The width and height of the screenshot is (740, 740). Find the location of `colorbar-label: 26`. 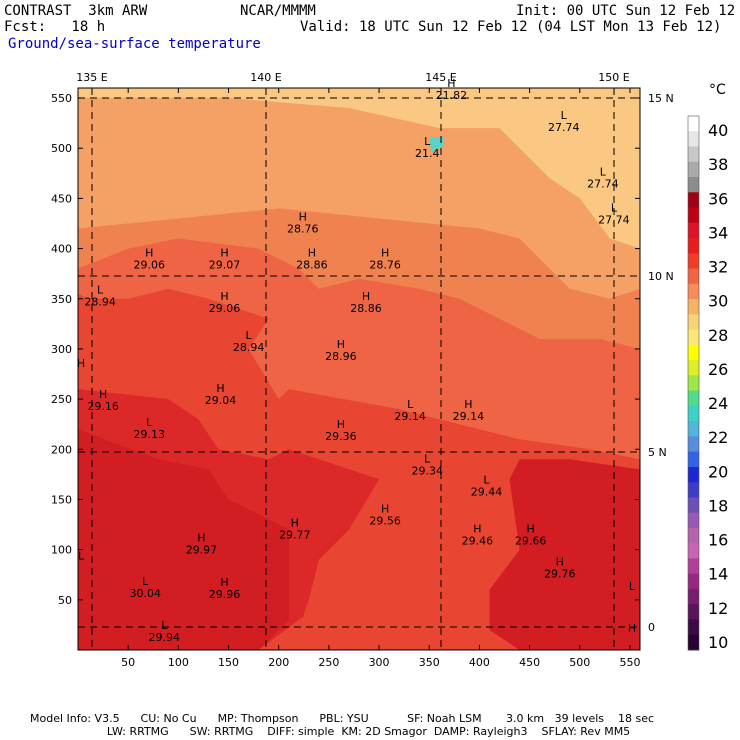

colorbar-label: 26 is located at coordinates (718, 369).